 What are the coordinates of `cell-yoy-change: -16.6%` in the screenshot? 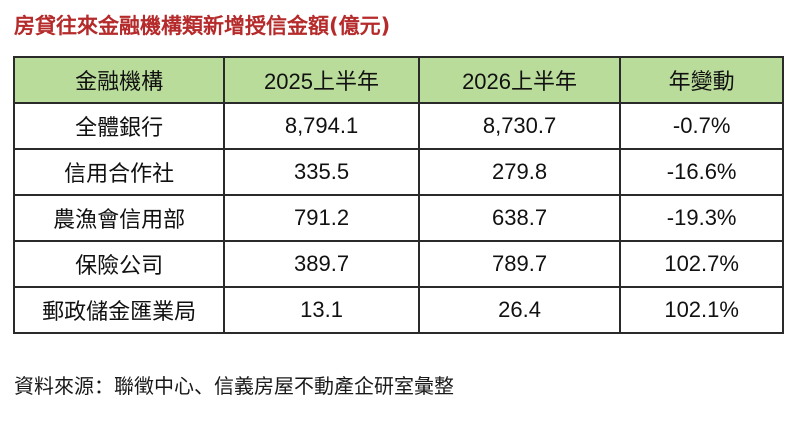 It's located at (701, 172).